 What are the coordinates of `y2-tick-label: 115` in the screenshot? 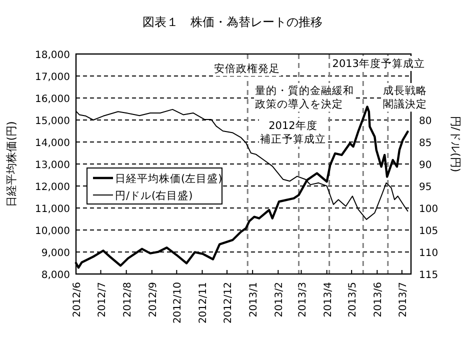 It's located at (428, 275).